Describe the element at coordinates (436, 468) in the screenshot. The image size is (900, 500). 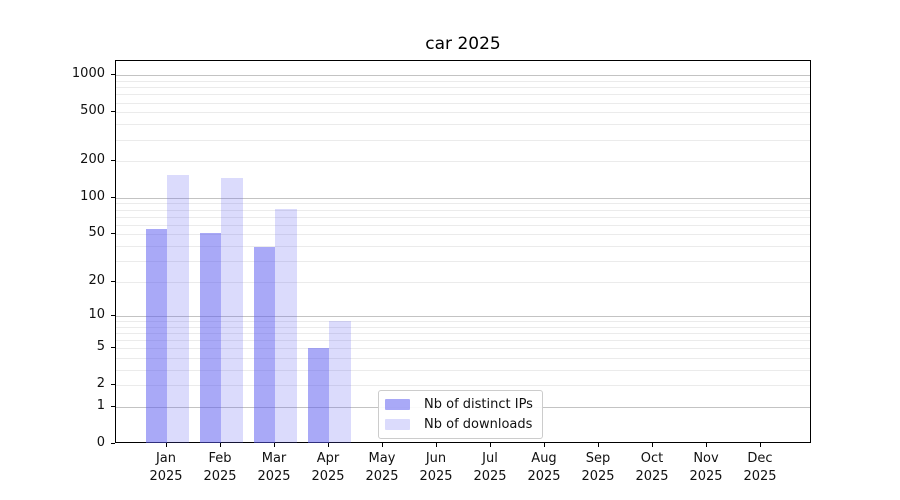
I see `x-tick-label: Jun 2025` at that location.